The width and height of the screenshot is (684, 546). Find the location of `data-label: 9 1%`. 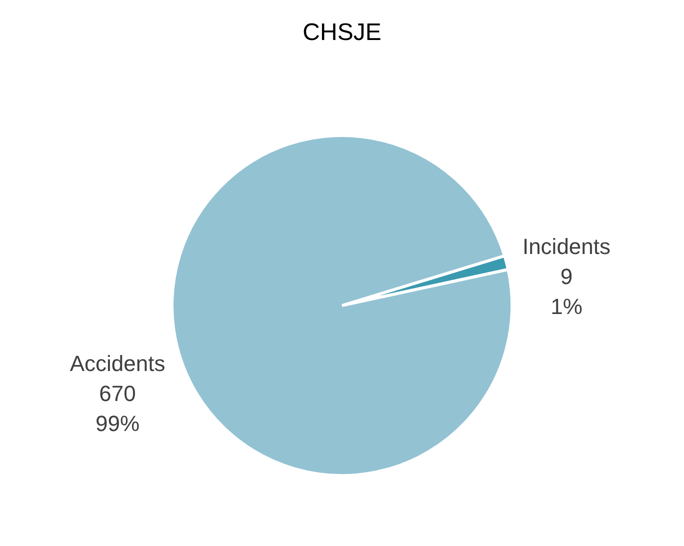

data-label: 9 1% is located at coordinates (566, 291).